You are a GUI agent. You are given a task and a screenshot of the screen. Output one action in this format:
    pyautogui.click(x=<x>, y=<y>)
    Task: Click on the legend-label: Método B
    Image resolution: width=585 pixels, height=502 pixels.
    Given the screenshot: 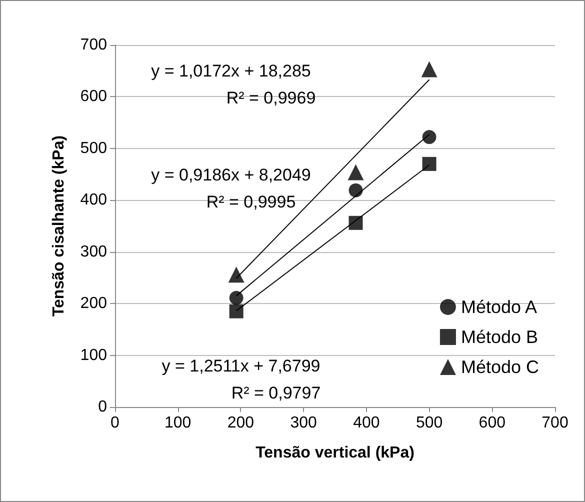 What is the action you would take?
    pyautogui.click(x=499, y=337)
    